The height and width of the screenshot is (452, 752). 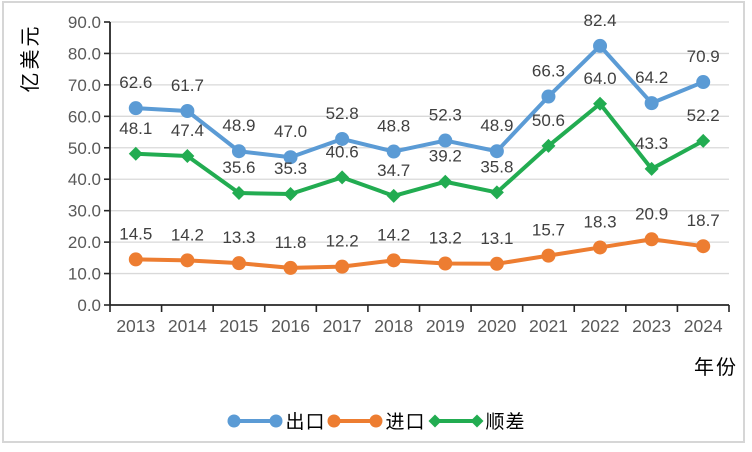 I want to click on x-tick-label: 2021, so click(x=548, y=326).